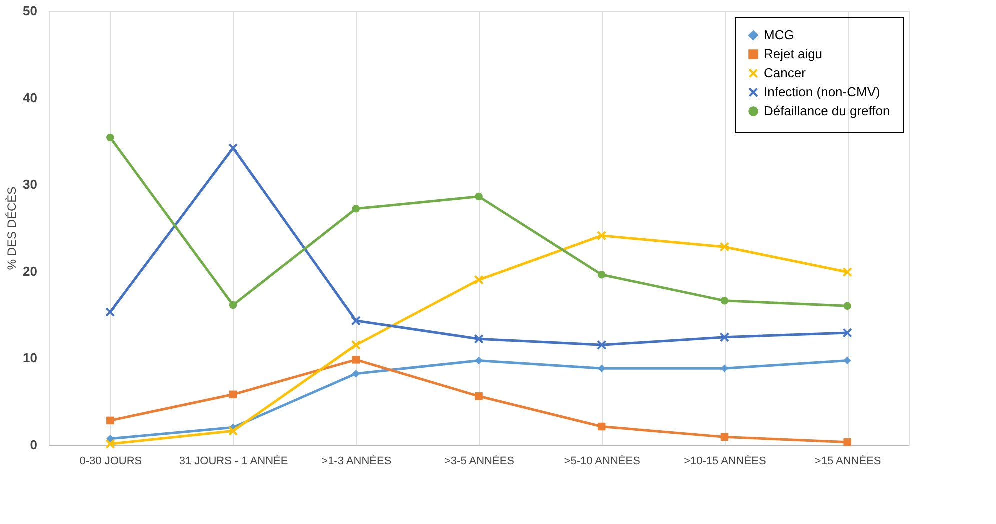 The height and width of the screenshot is (524, 996). What do you see at coordinates (479, 461) in the screenshot?
I see `x-tick-label: >3-5 ANNÉES` at bounding box center [479, 461].